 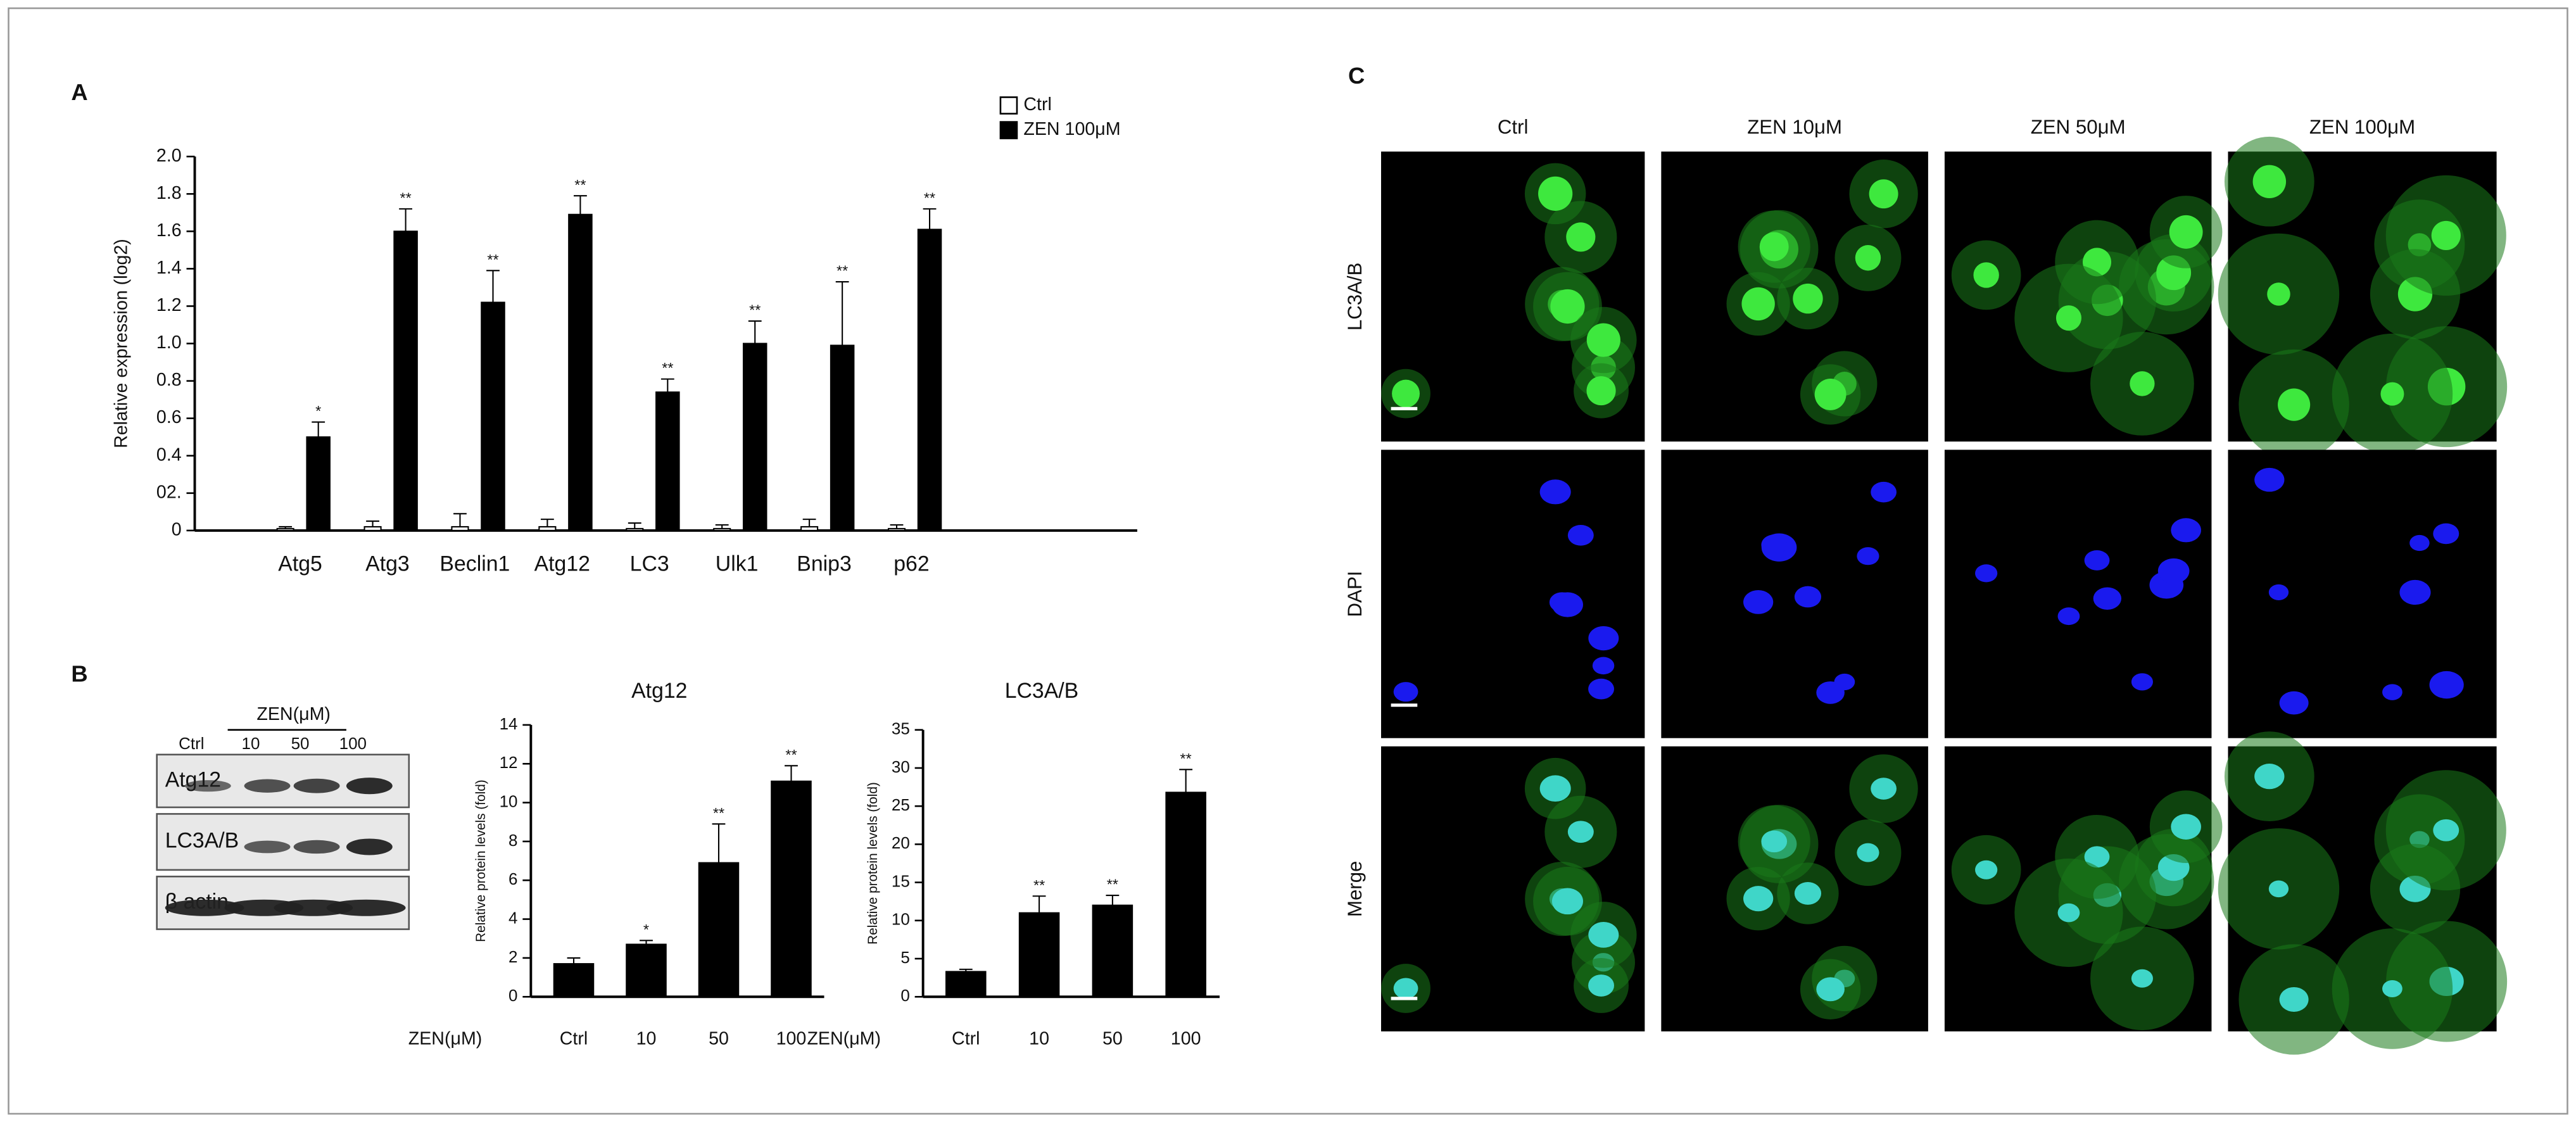 What do you see at coordinates (169, 231) in the screenshot?
I see `y-tick-label: 1.6` at bounding box center [169, 231].